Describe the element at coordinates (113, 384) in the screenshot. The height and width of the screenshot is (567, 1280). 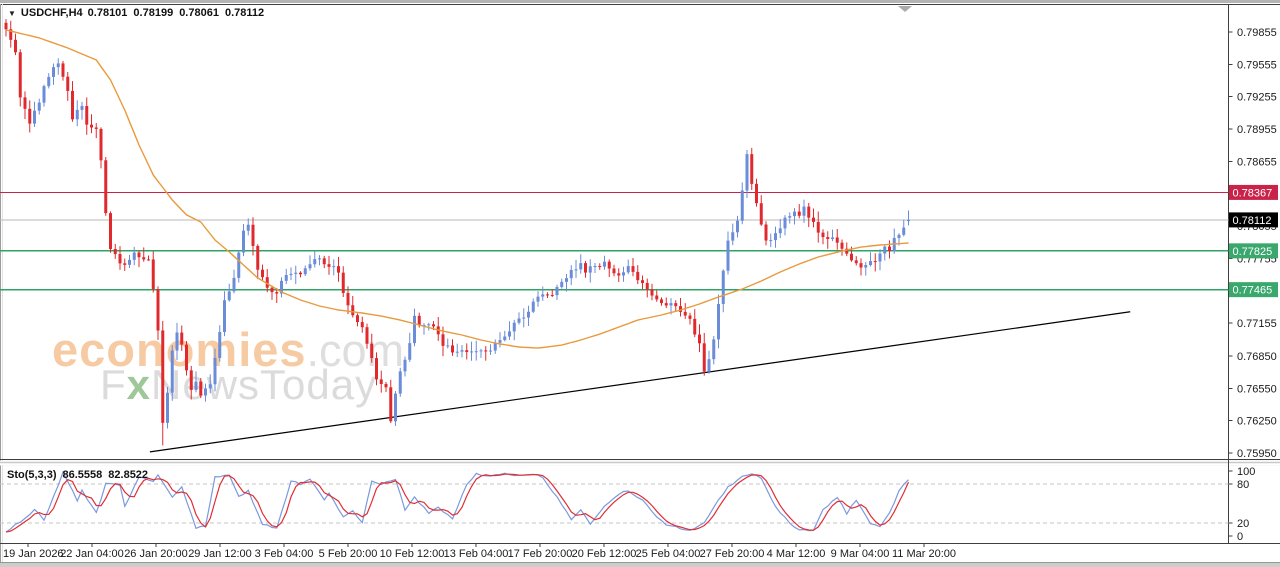
I see `watermark-tagline-f: F` at that location.